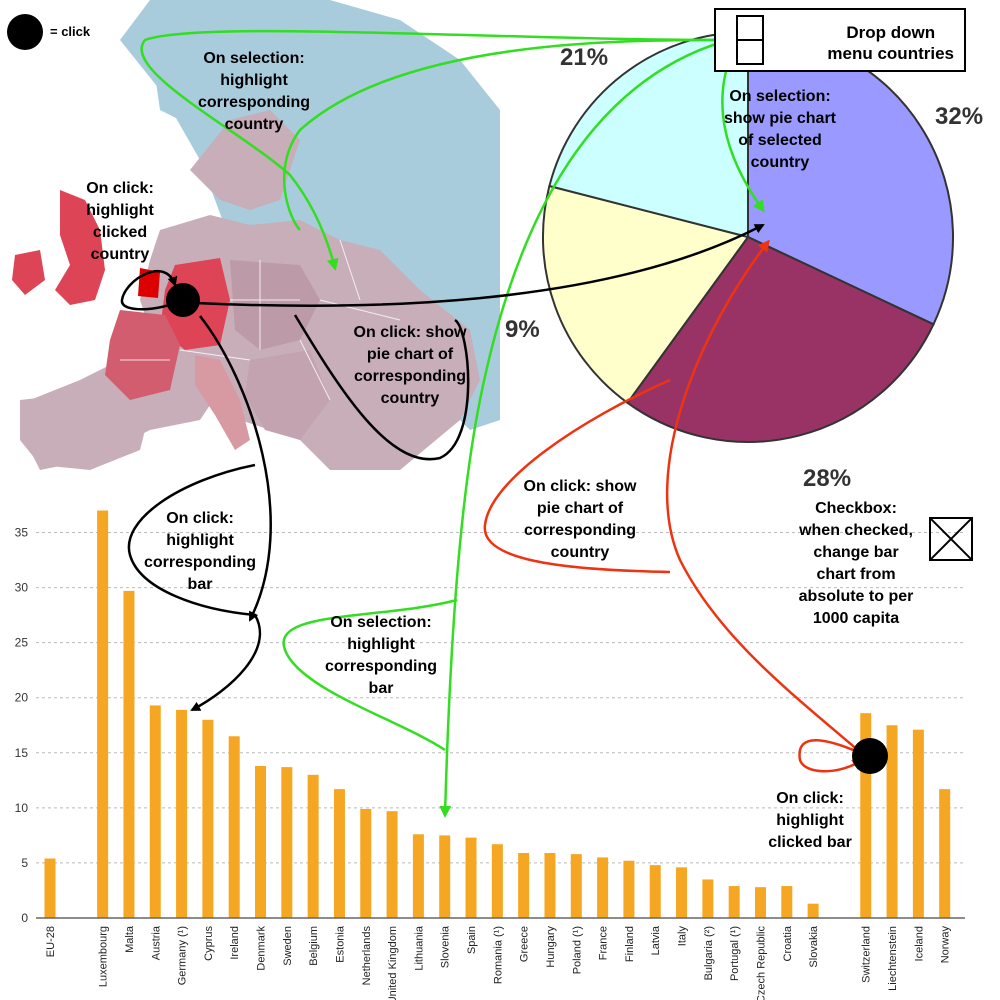 This screenshot has width=1000, height=1000. I want to click on bar-poland, so click(576, 886).